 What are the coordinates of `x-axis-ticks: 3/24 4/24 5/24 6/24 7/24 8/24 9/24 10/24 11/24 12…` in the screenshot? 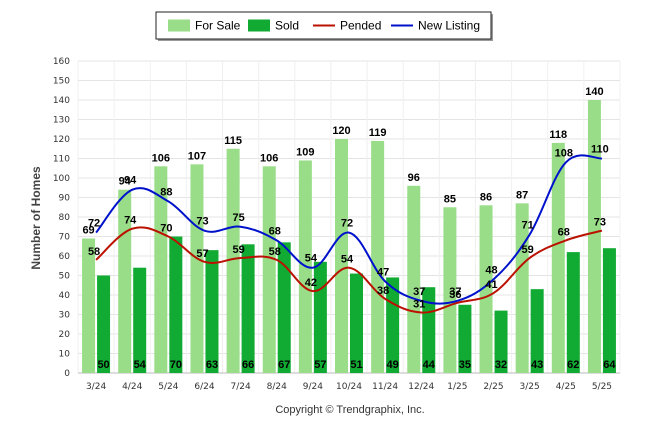 It's located at (349, 387).